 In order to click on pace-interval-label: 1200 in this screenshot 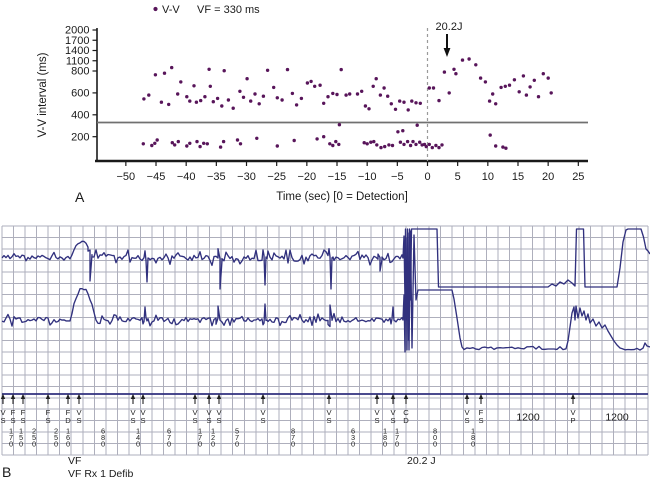, I will do `click(528, 418)`.